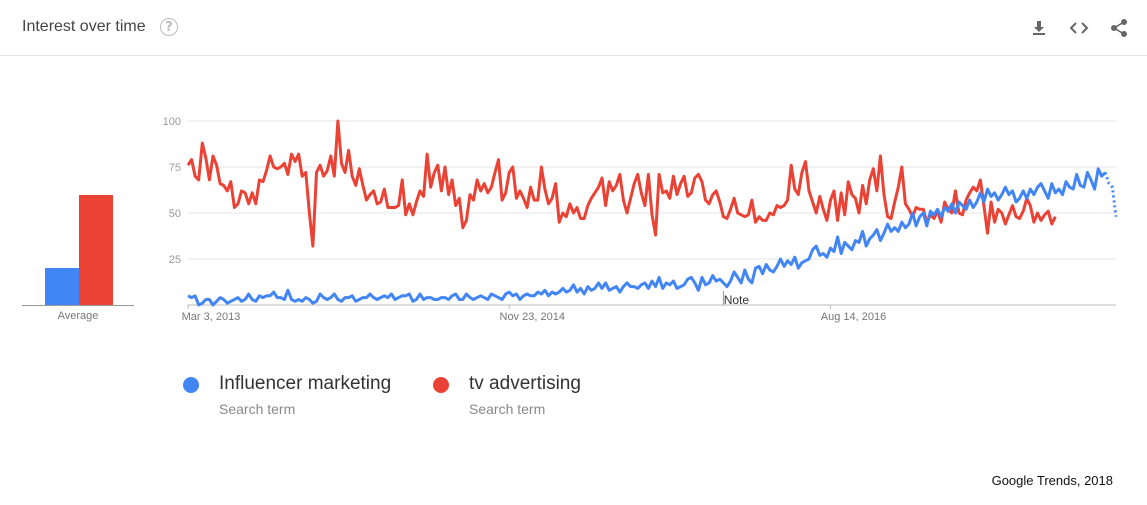  I want to click on x-tick-label: Mar 3, 2013, so click(211, 317).